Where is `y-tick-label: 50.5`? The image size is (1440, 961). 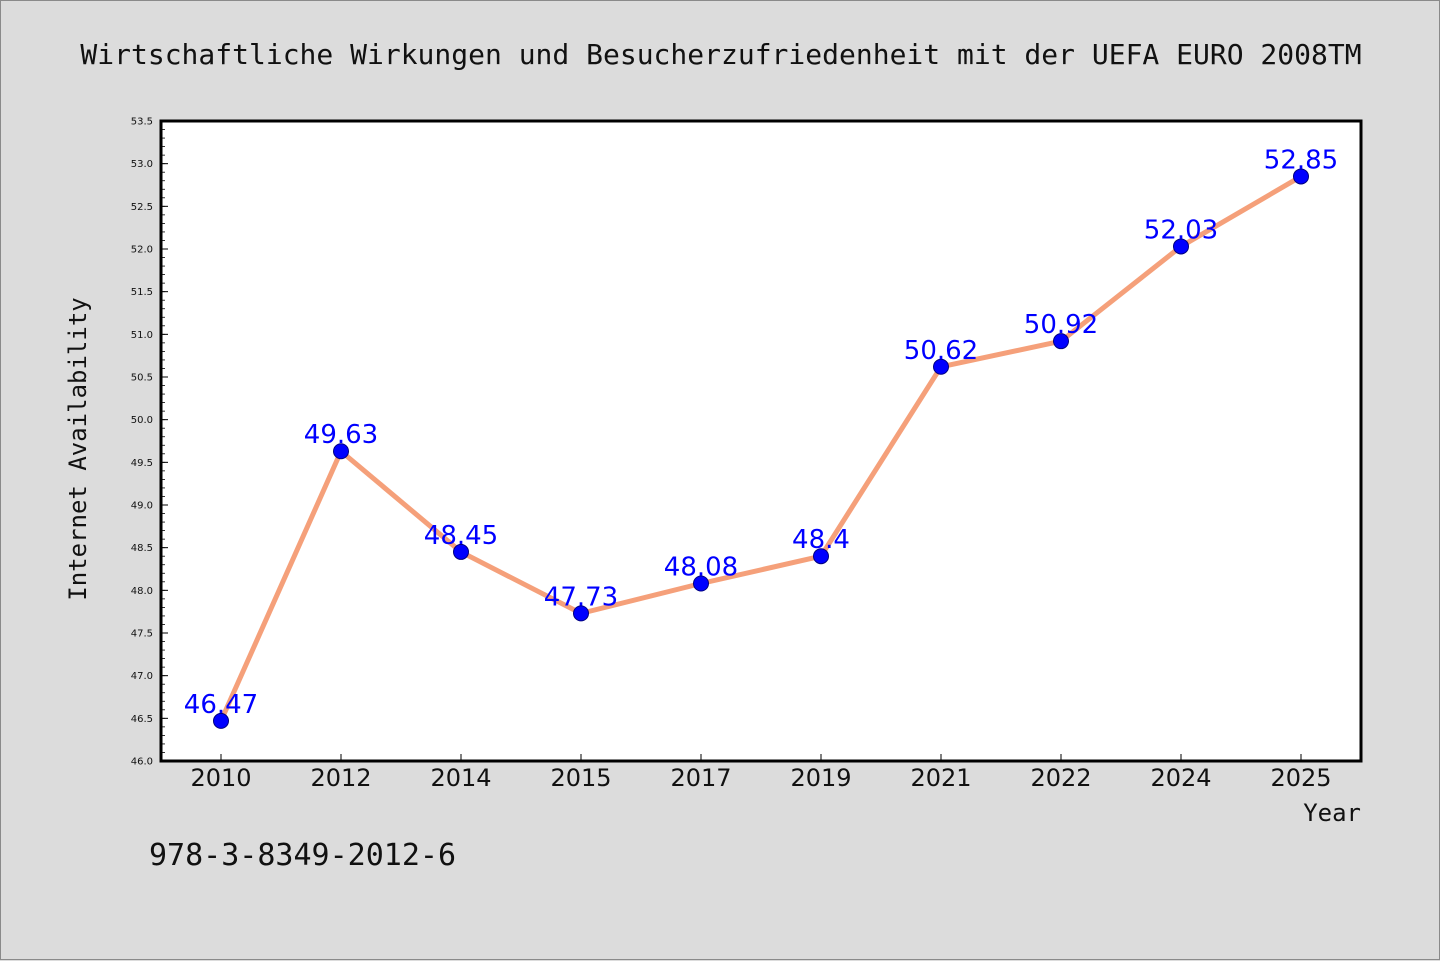
y-tick-label: 50.5 is located at coordinates (142, 378).